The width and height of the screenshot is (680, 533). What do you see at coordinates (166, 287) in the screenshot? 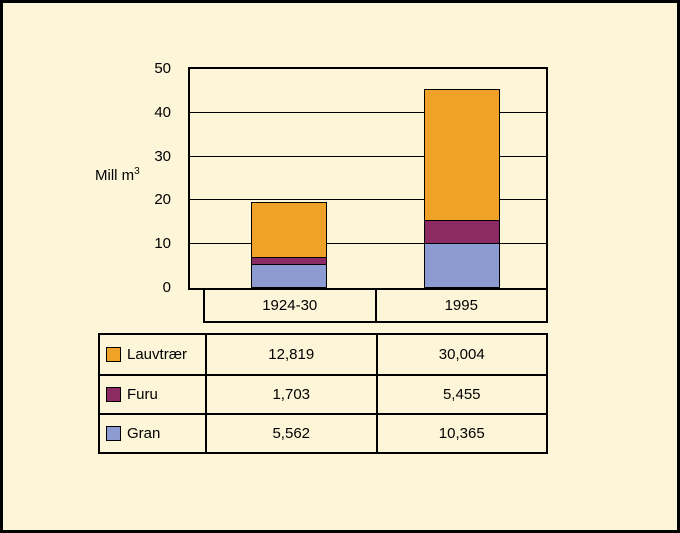
I see `y-tick-label: 0` at bounding box center [166, 287].